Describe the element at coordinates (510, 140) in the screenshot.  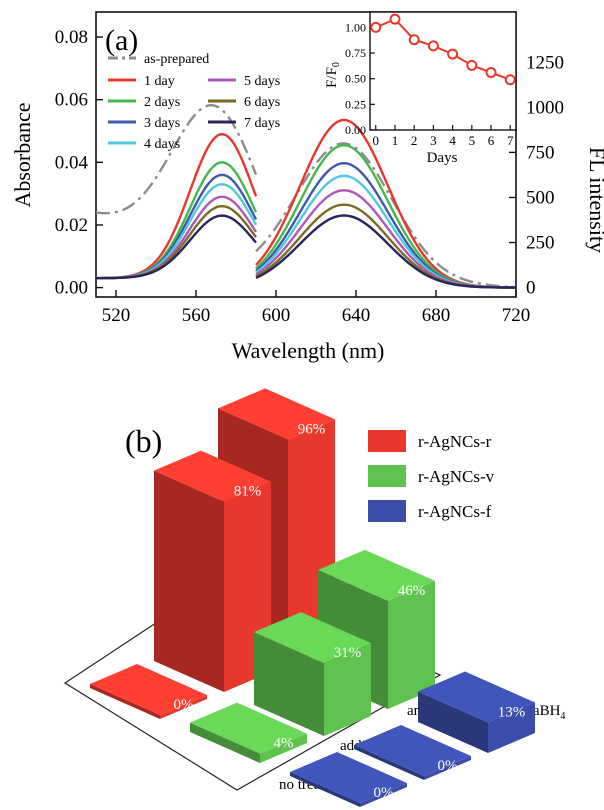
I see `inset-x-tick-label: 7` at that location.